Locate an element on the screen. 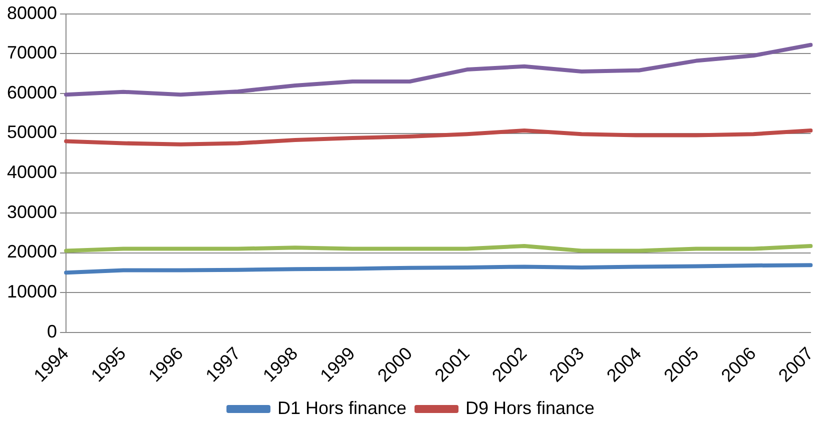 This screenshot has height=430, width=829. y-tick-label: 80000 is located at coordinates (32, 12).